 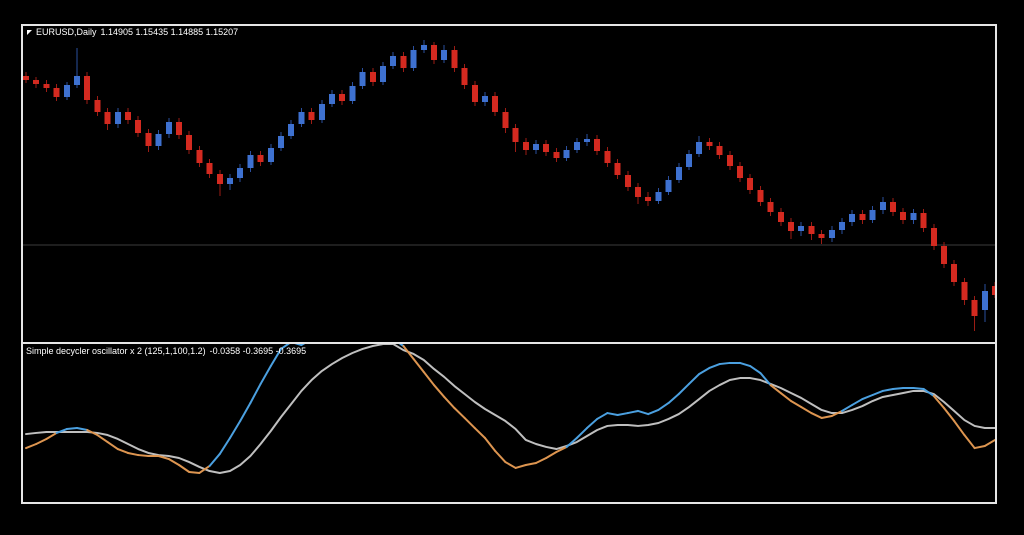 I want to click on pane-divider, so click(x=509, y=343).